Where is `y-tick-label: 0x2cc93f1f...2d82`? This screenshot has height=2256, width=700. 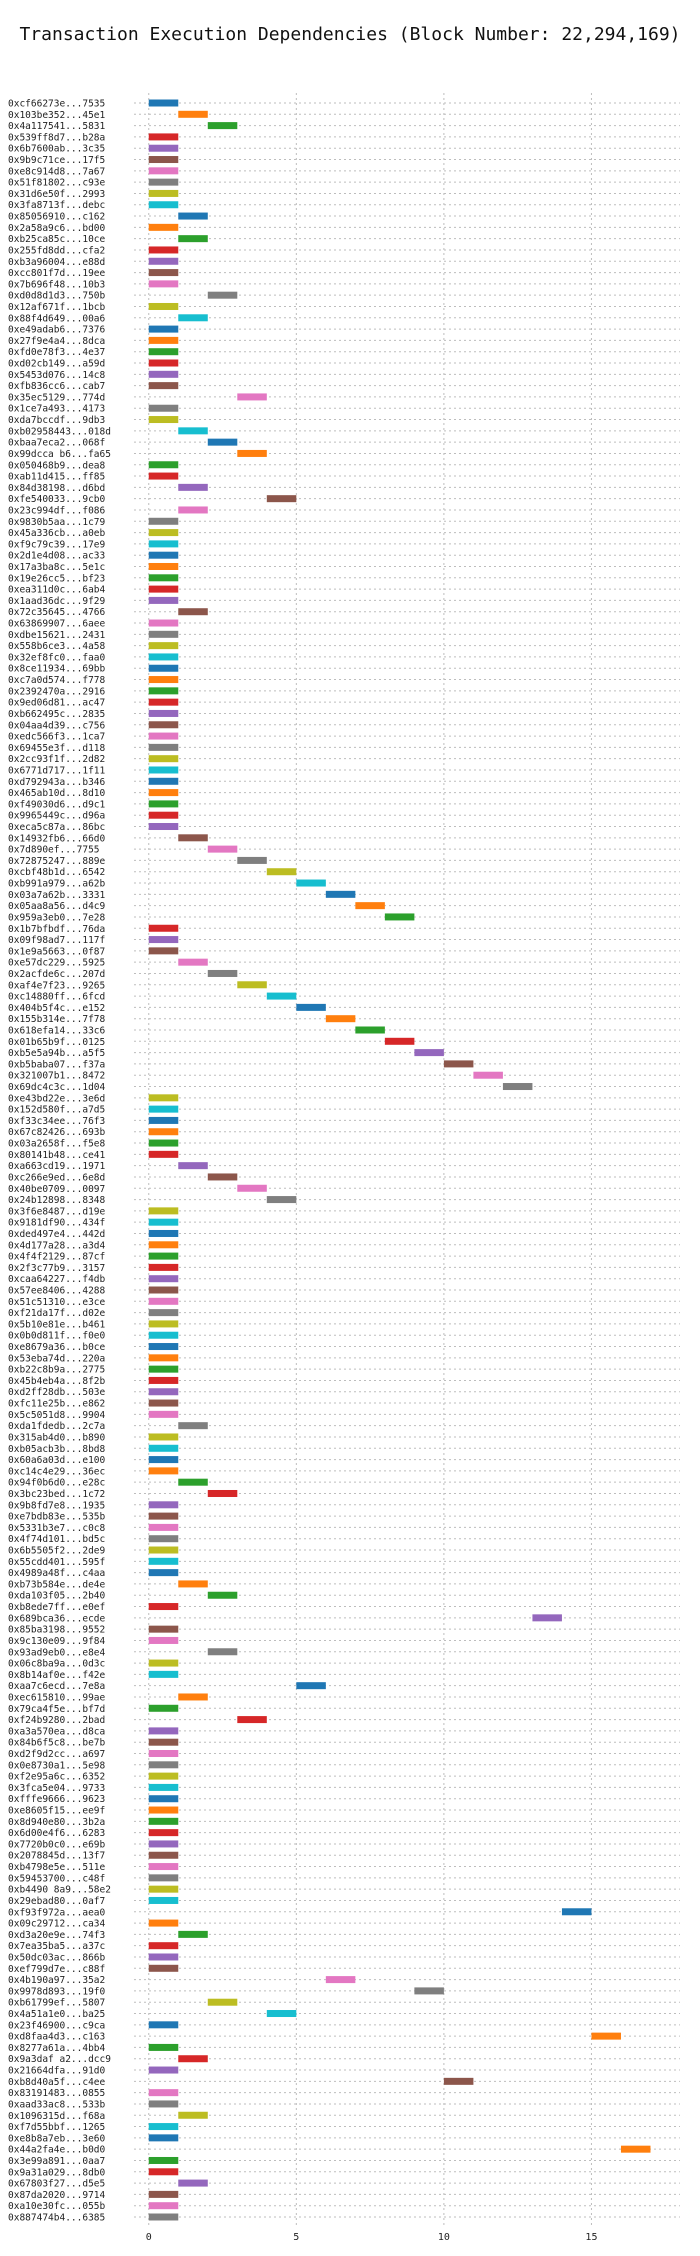
y-tick-label: 0x2cc93f1f...2d82 is located at coordinates (56, 759).